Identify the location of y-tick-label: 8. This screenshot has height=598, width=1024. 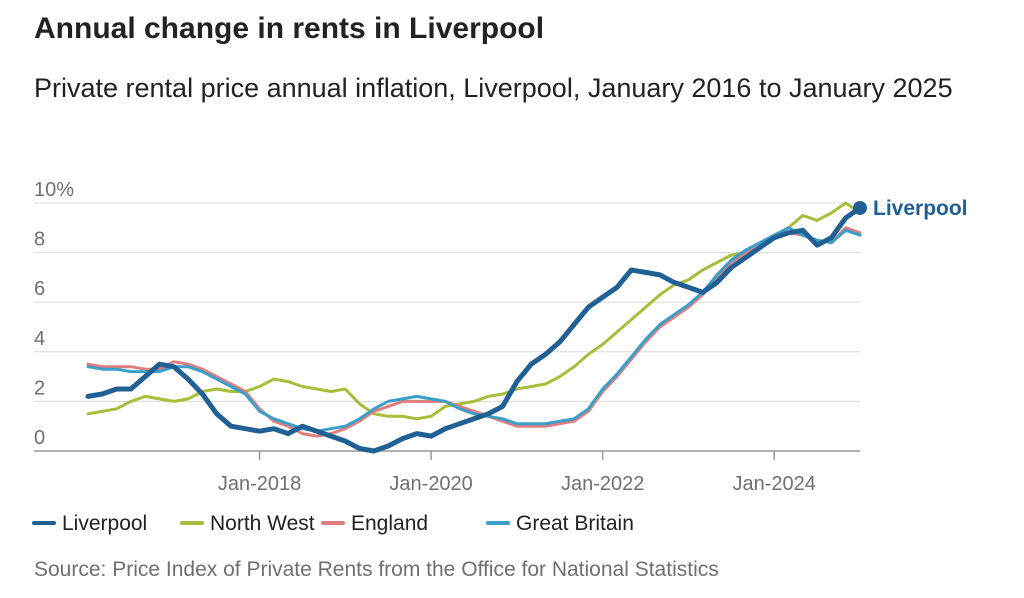
(39, 240).